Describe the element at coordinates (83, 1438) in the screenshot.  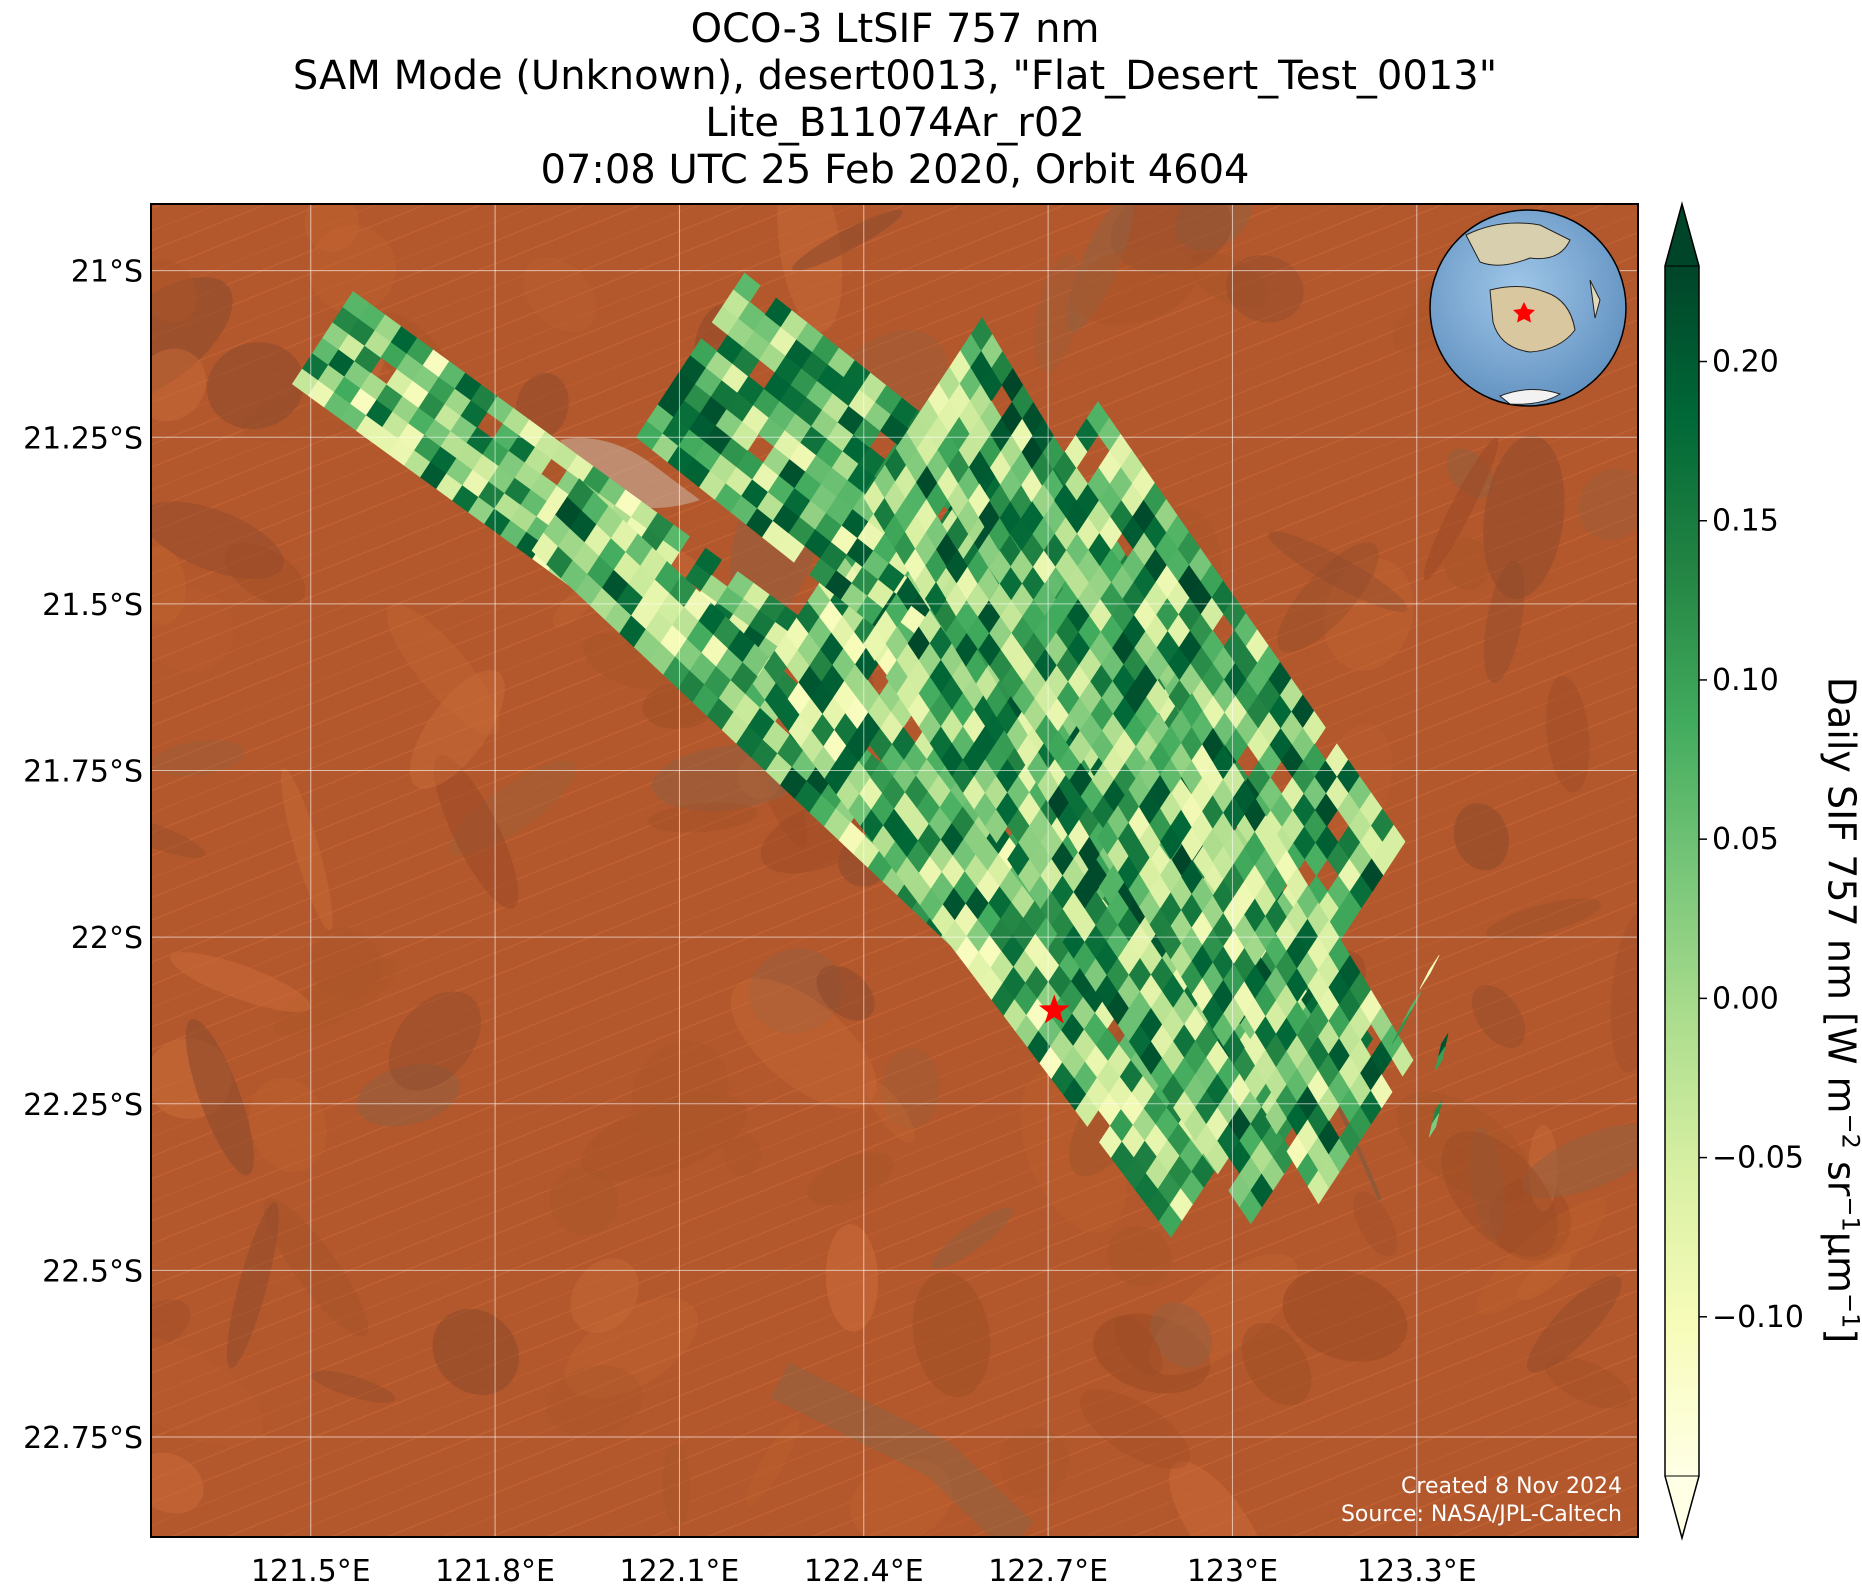
I see `latitude-tick-label: 22.75°S` at that location.